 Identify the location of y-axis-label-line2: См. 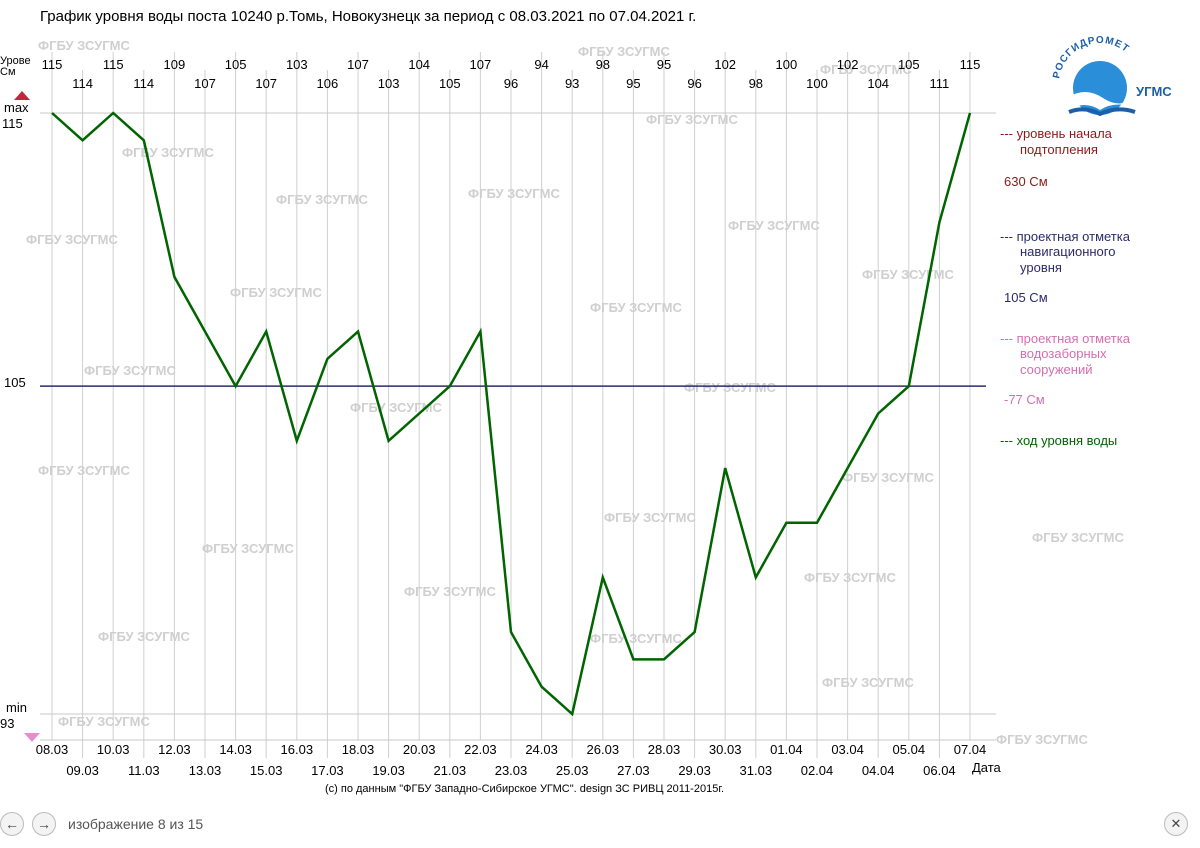
(8, 72).